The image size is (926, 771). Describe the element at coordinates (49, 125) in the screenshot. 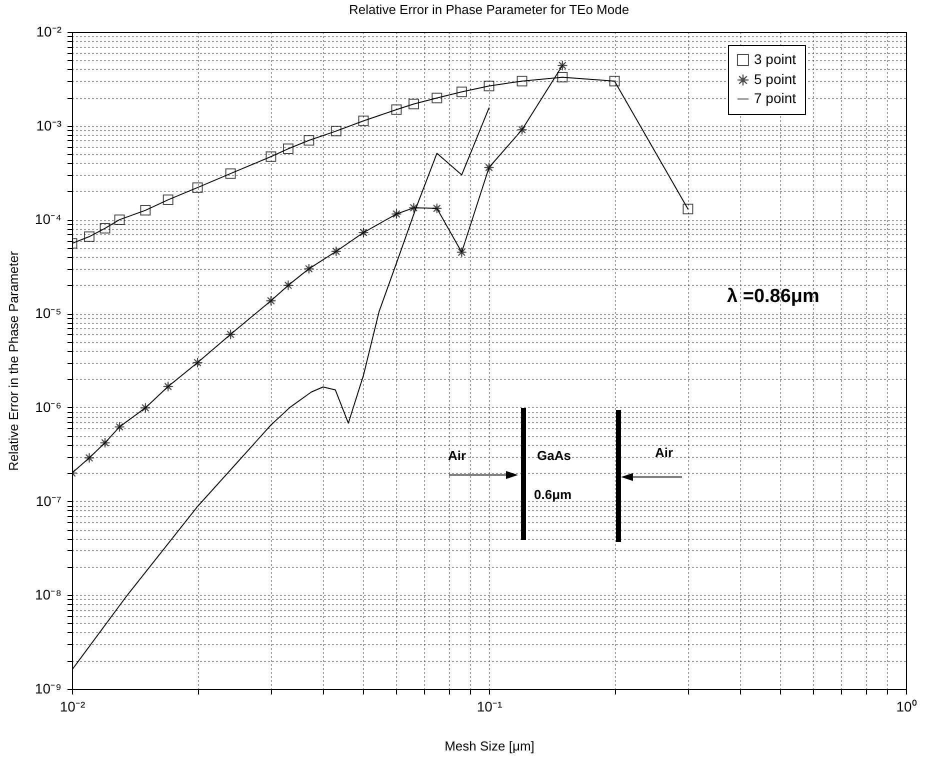

I see `y-tick-label: 10⁻³` at that location.